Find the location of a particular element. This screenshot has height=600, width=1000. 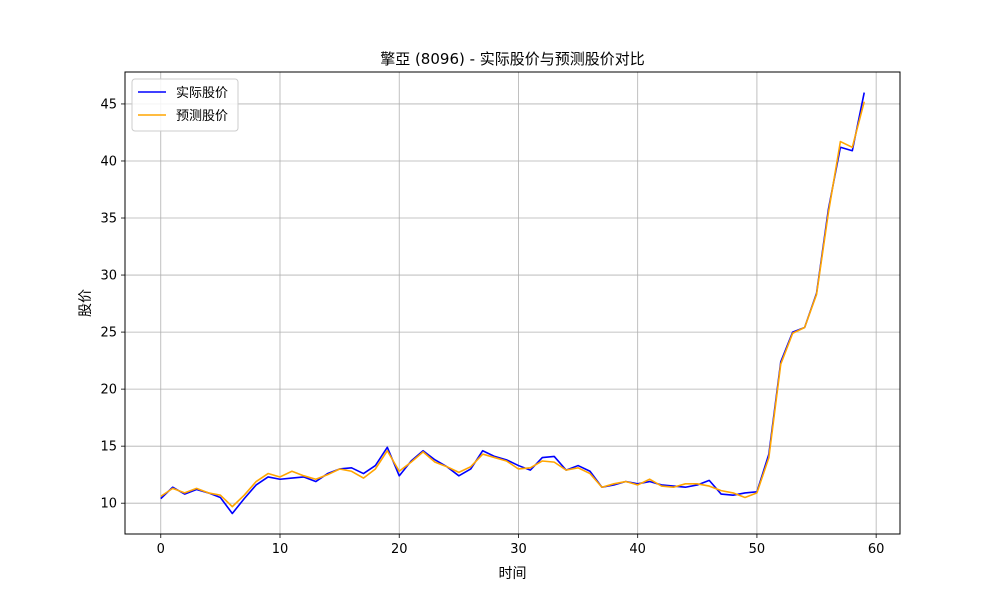

y-axis-label: 股价 is located at coordinates (86, 303).